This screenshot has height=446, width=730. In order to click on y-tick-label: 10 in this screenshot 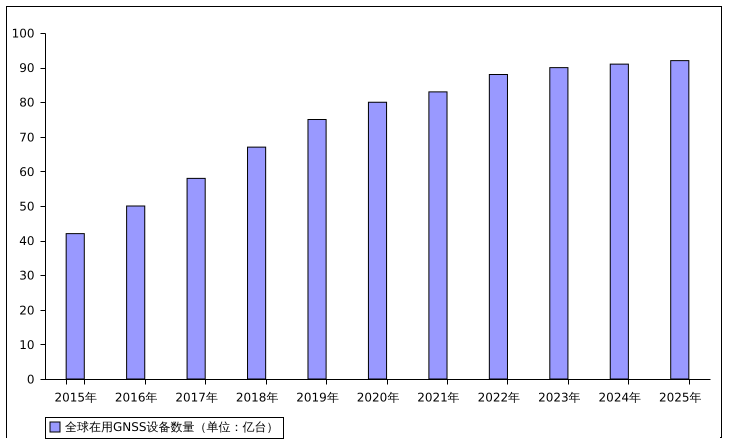, I will do `click(26, 345)`.